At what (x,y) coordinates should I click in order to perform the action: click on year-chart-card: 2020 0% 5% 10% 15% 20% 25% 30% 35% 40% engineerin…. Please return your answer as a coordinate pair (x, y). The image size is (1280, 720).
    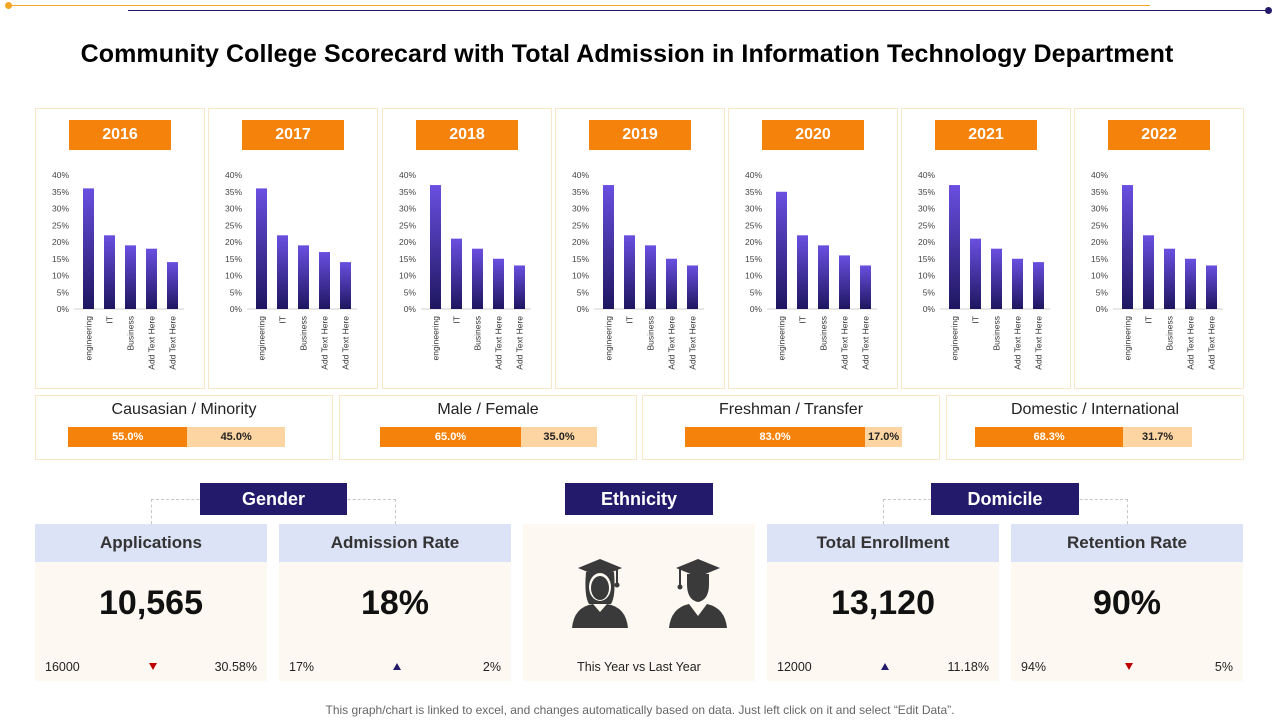
    Looking at the image, I should click on (813, 248).